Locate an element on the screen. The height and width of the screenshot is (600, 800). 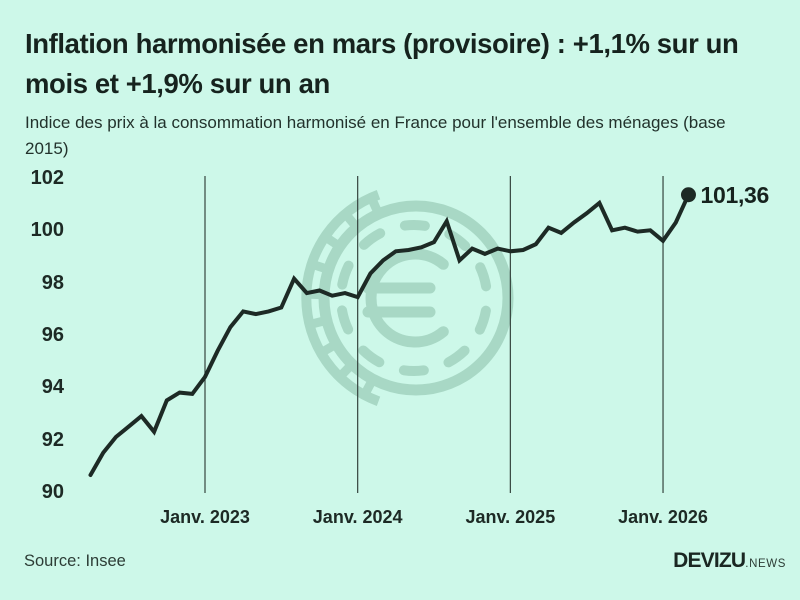
x-axis-tick-label: Janv. 2025 is located at coordinates (510, 517).